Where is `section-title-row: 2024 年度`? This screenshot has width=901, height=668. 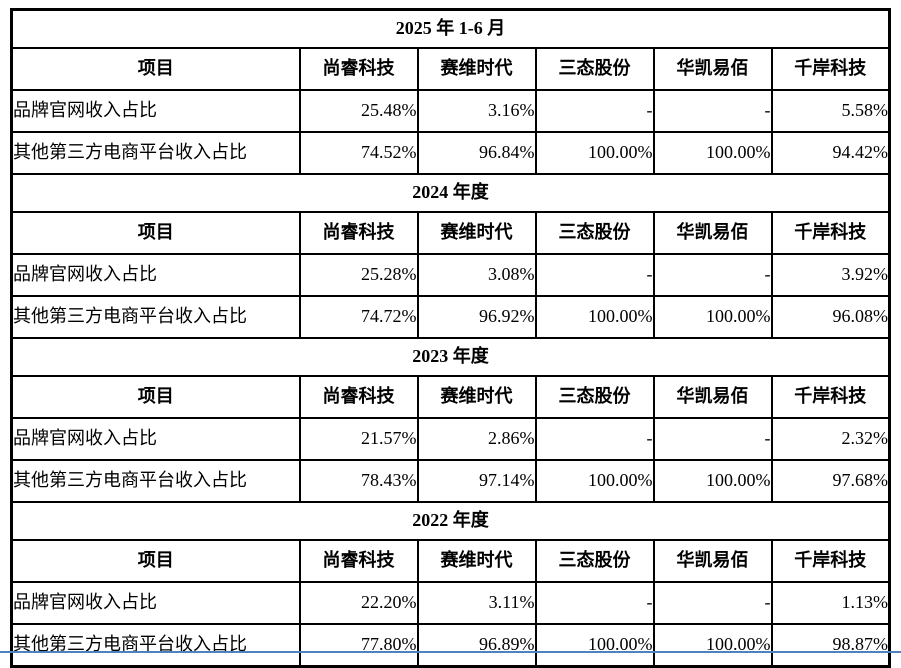 section-title-row: 2024 年度 is located at coordinates (450, 193).